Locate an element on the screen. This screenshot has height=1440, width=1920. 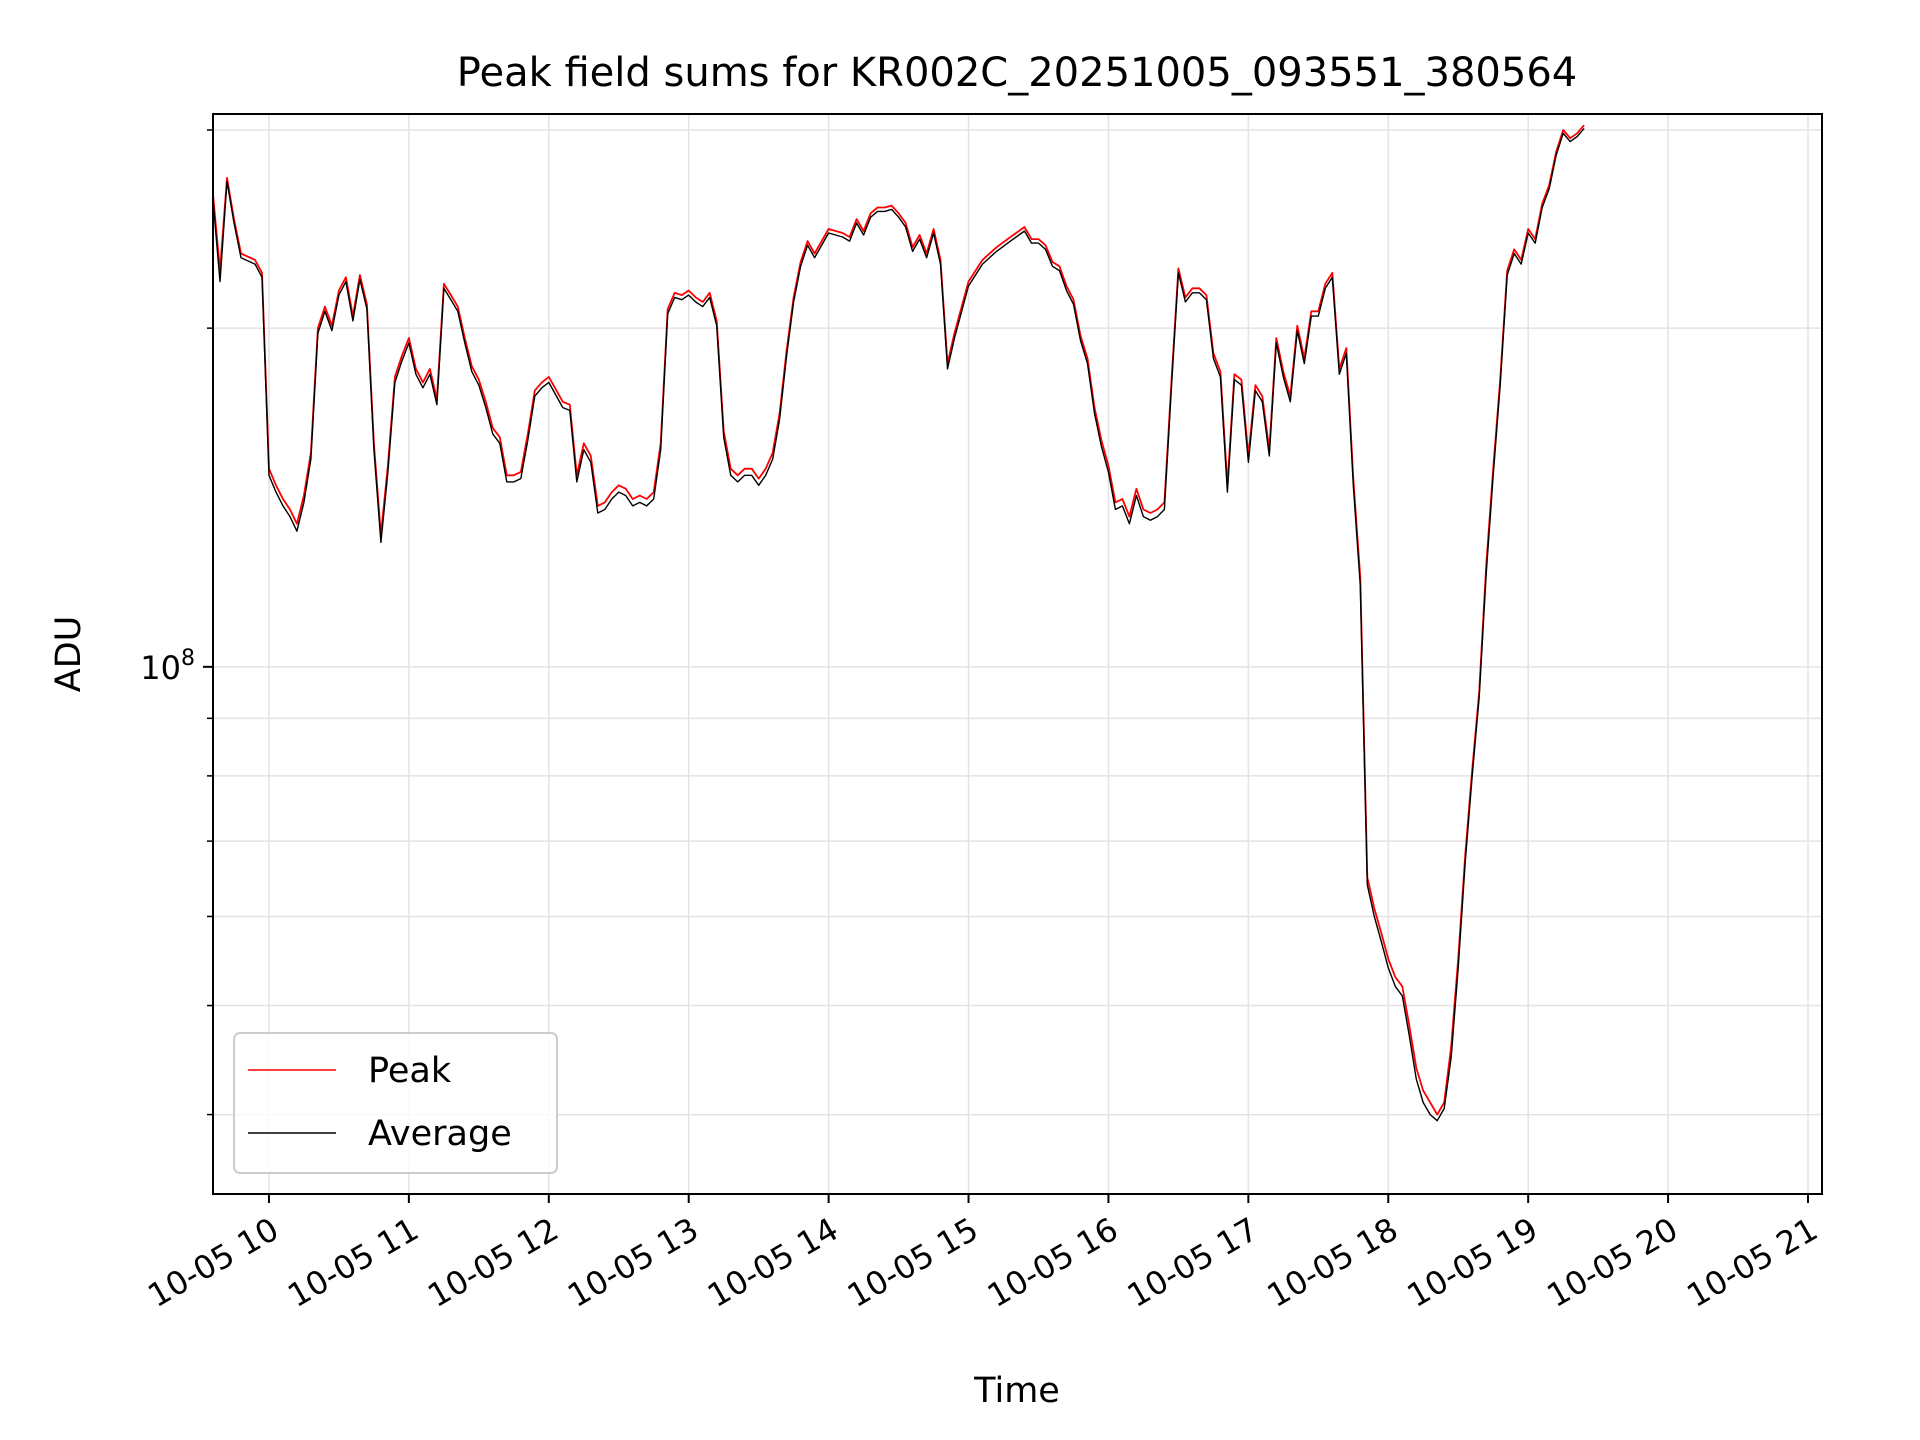
legend-average-label: Average is located at coordinates (440, 1134).